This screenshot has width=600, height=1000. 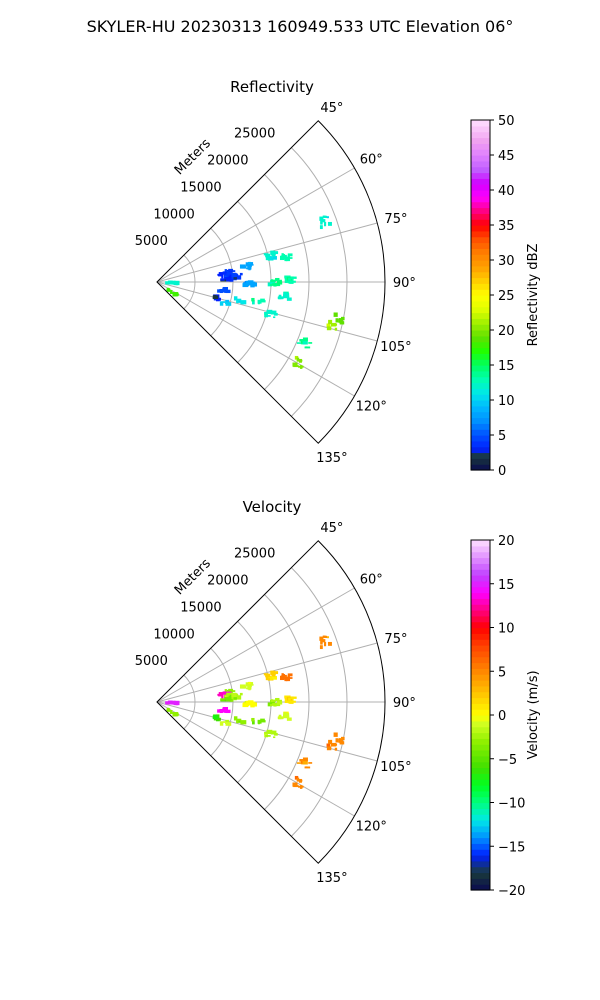 What do you see at coordinates (506, 296) in the screenshot?
I see `colorbar-tick-label: 25` at bounding box center [506, 296].